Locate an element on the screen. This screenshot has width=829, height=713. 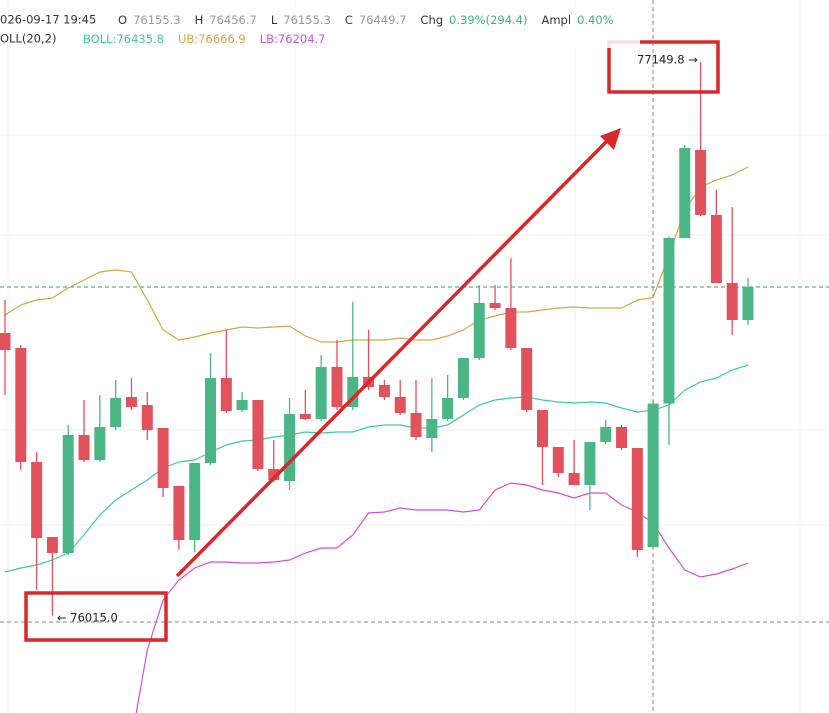
ohlc-label: Chg is located at coordinates (431, 20).